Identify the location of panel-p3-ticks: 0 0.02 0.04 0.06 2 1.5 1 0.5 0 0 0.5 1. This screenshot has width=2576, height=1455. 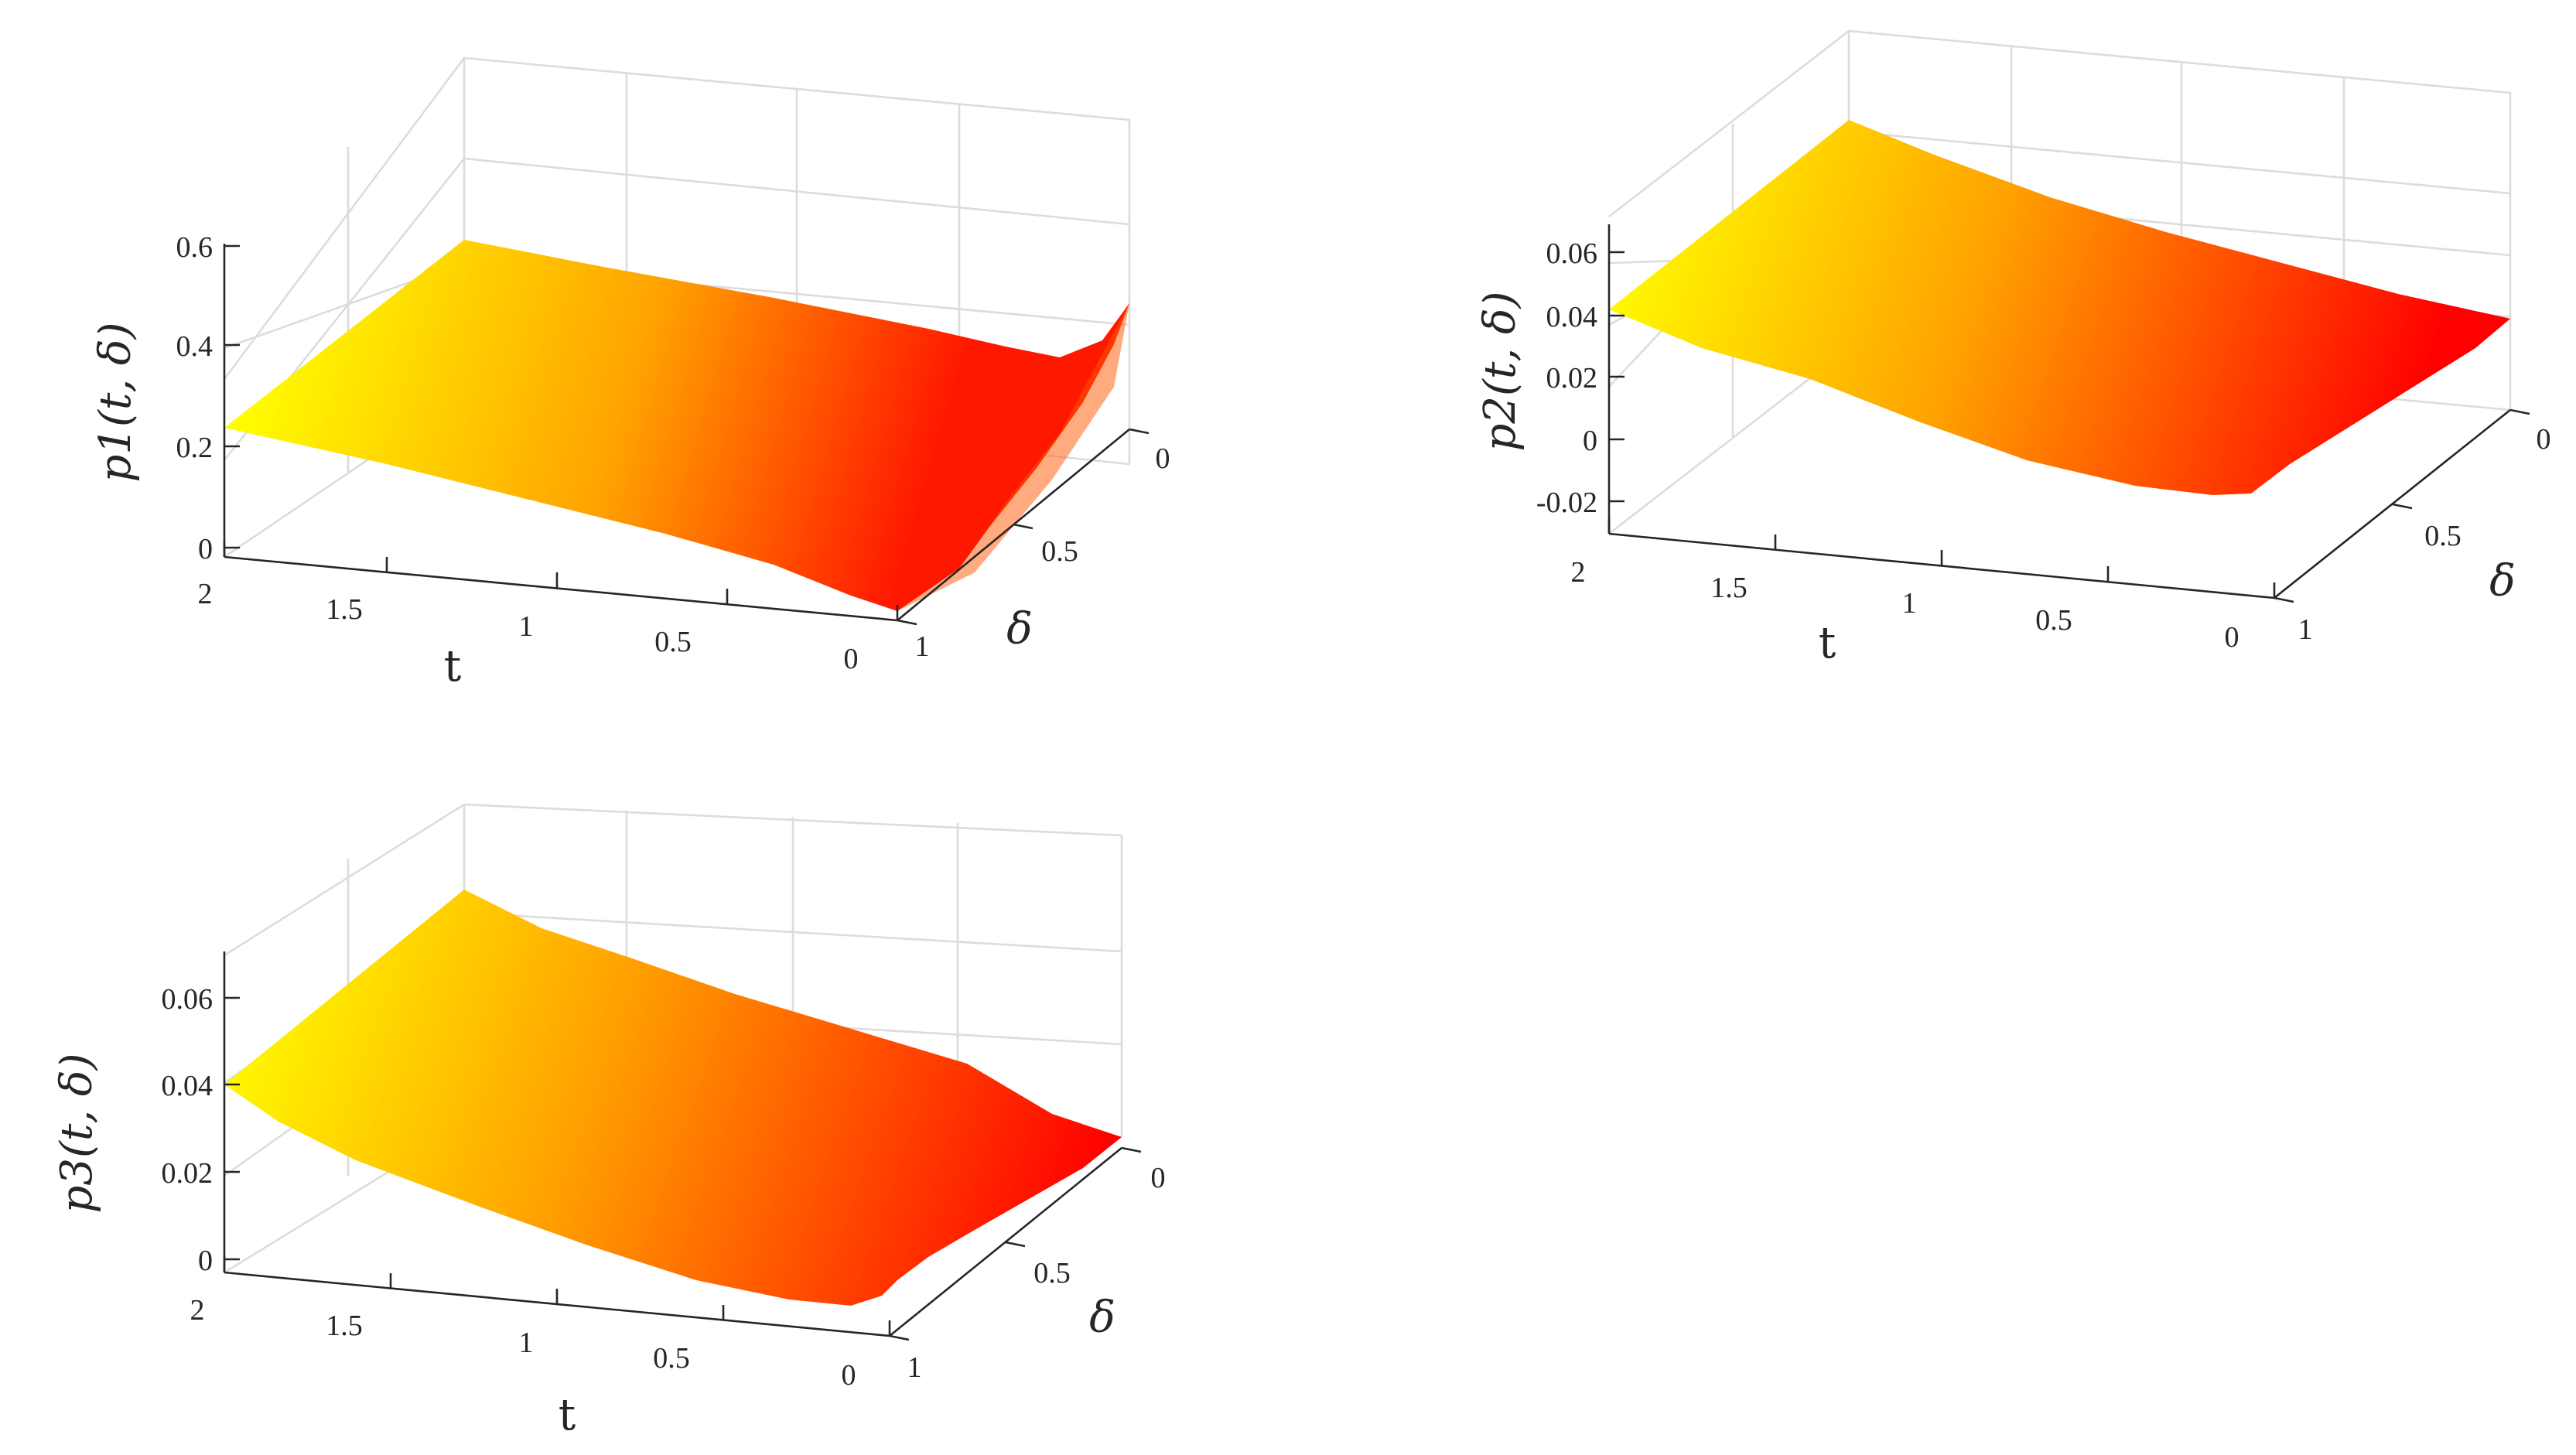
(664, 1187).